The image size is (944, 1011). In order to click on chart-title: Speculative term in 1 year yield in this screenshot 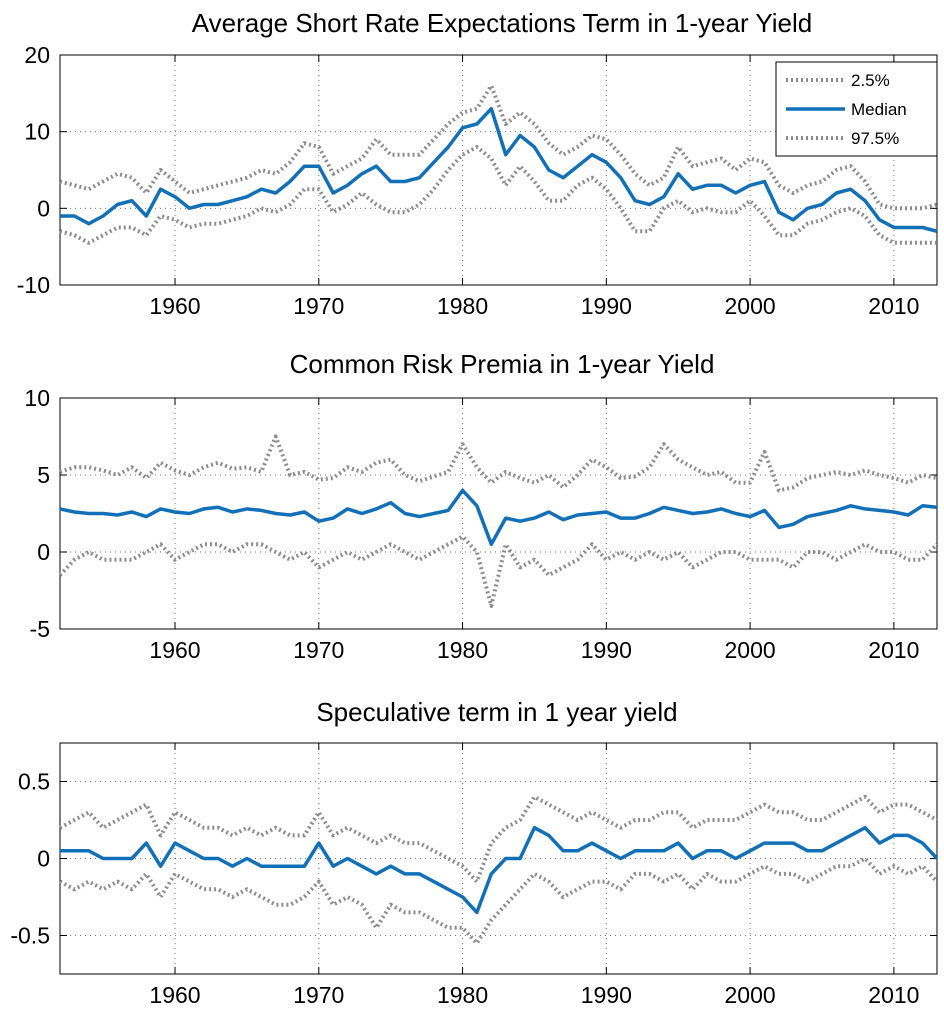, I will do `click(496, 712)`.